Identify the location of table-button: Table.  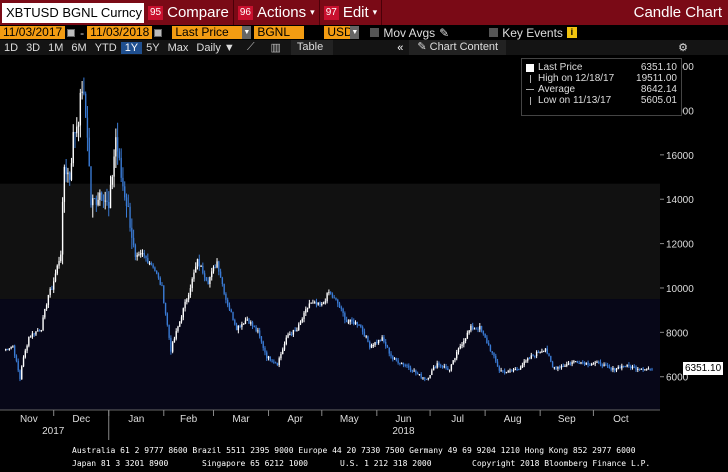
(312, 47).